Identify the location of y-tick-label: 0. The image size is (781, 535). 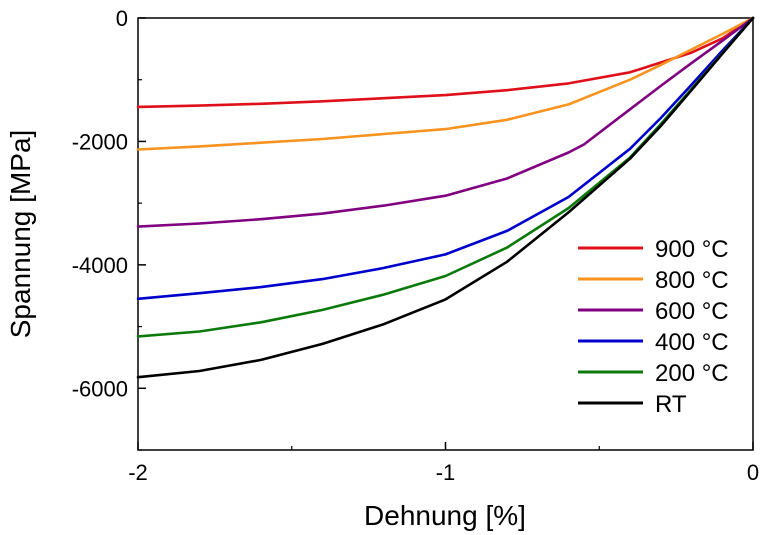
(122, 18).